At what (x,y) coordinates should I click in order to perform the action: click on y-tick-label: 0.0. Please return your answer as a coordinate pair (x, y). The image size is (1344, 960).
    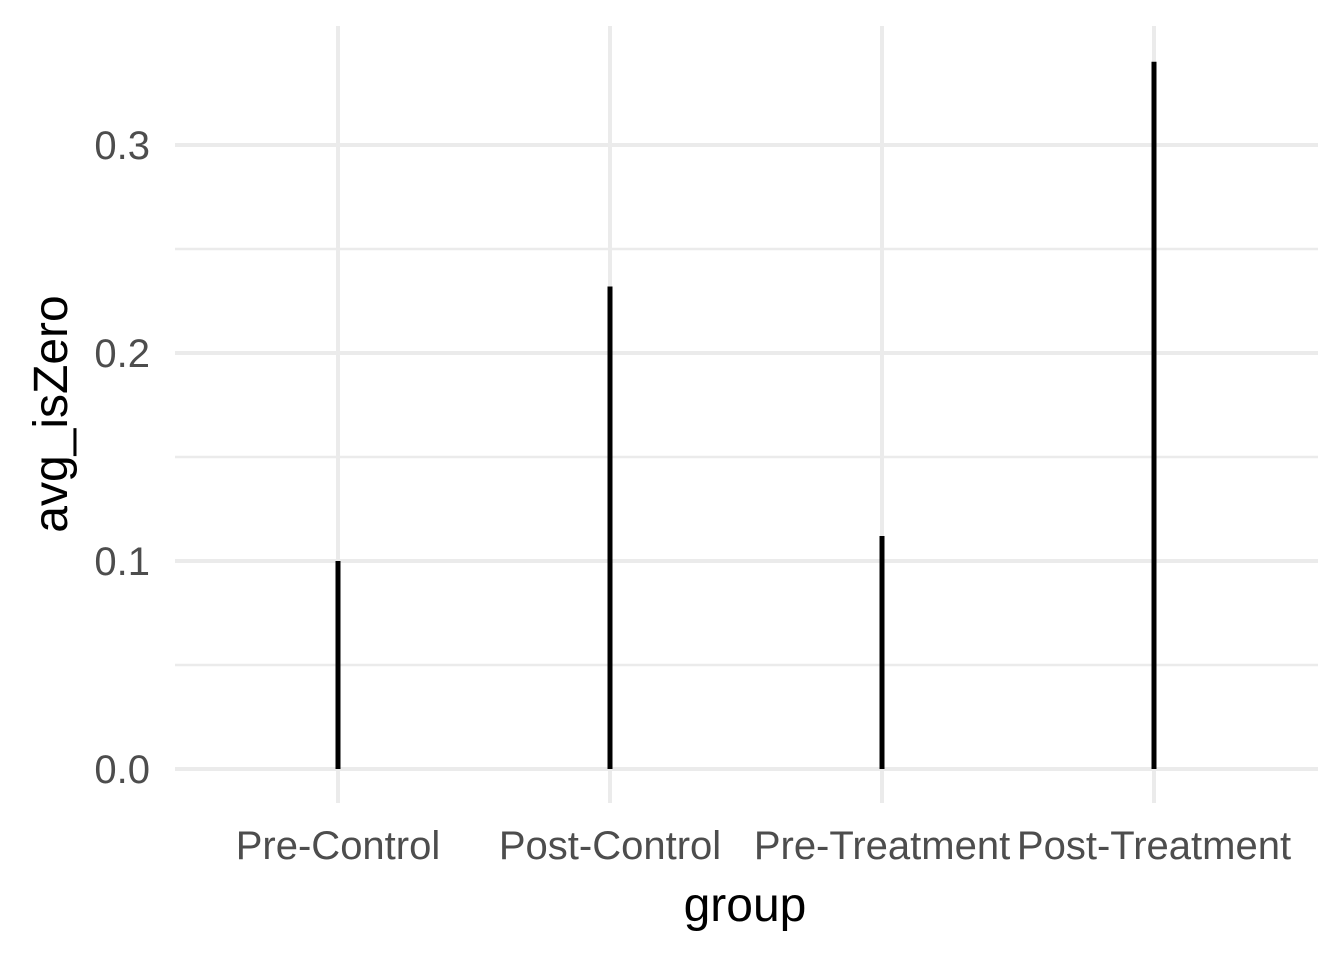
    Looking at the image, I should click on (122, 770).